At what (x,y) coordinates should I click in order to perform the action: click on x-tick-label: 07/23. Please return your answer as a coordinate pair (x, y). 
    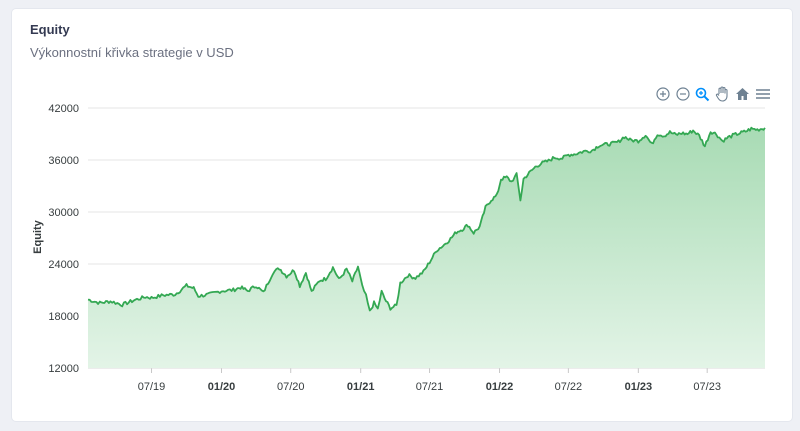
    Looking at the image, I should click on (707, 387).